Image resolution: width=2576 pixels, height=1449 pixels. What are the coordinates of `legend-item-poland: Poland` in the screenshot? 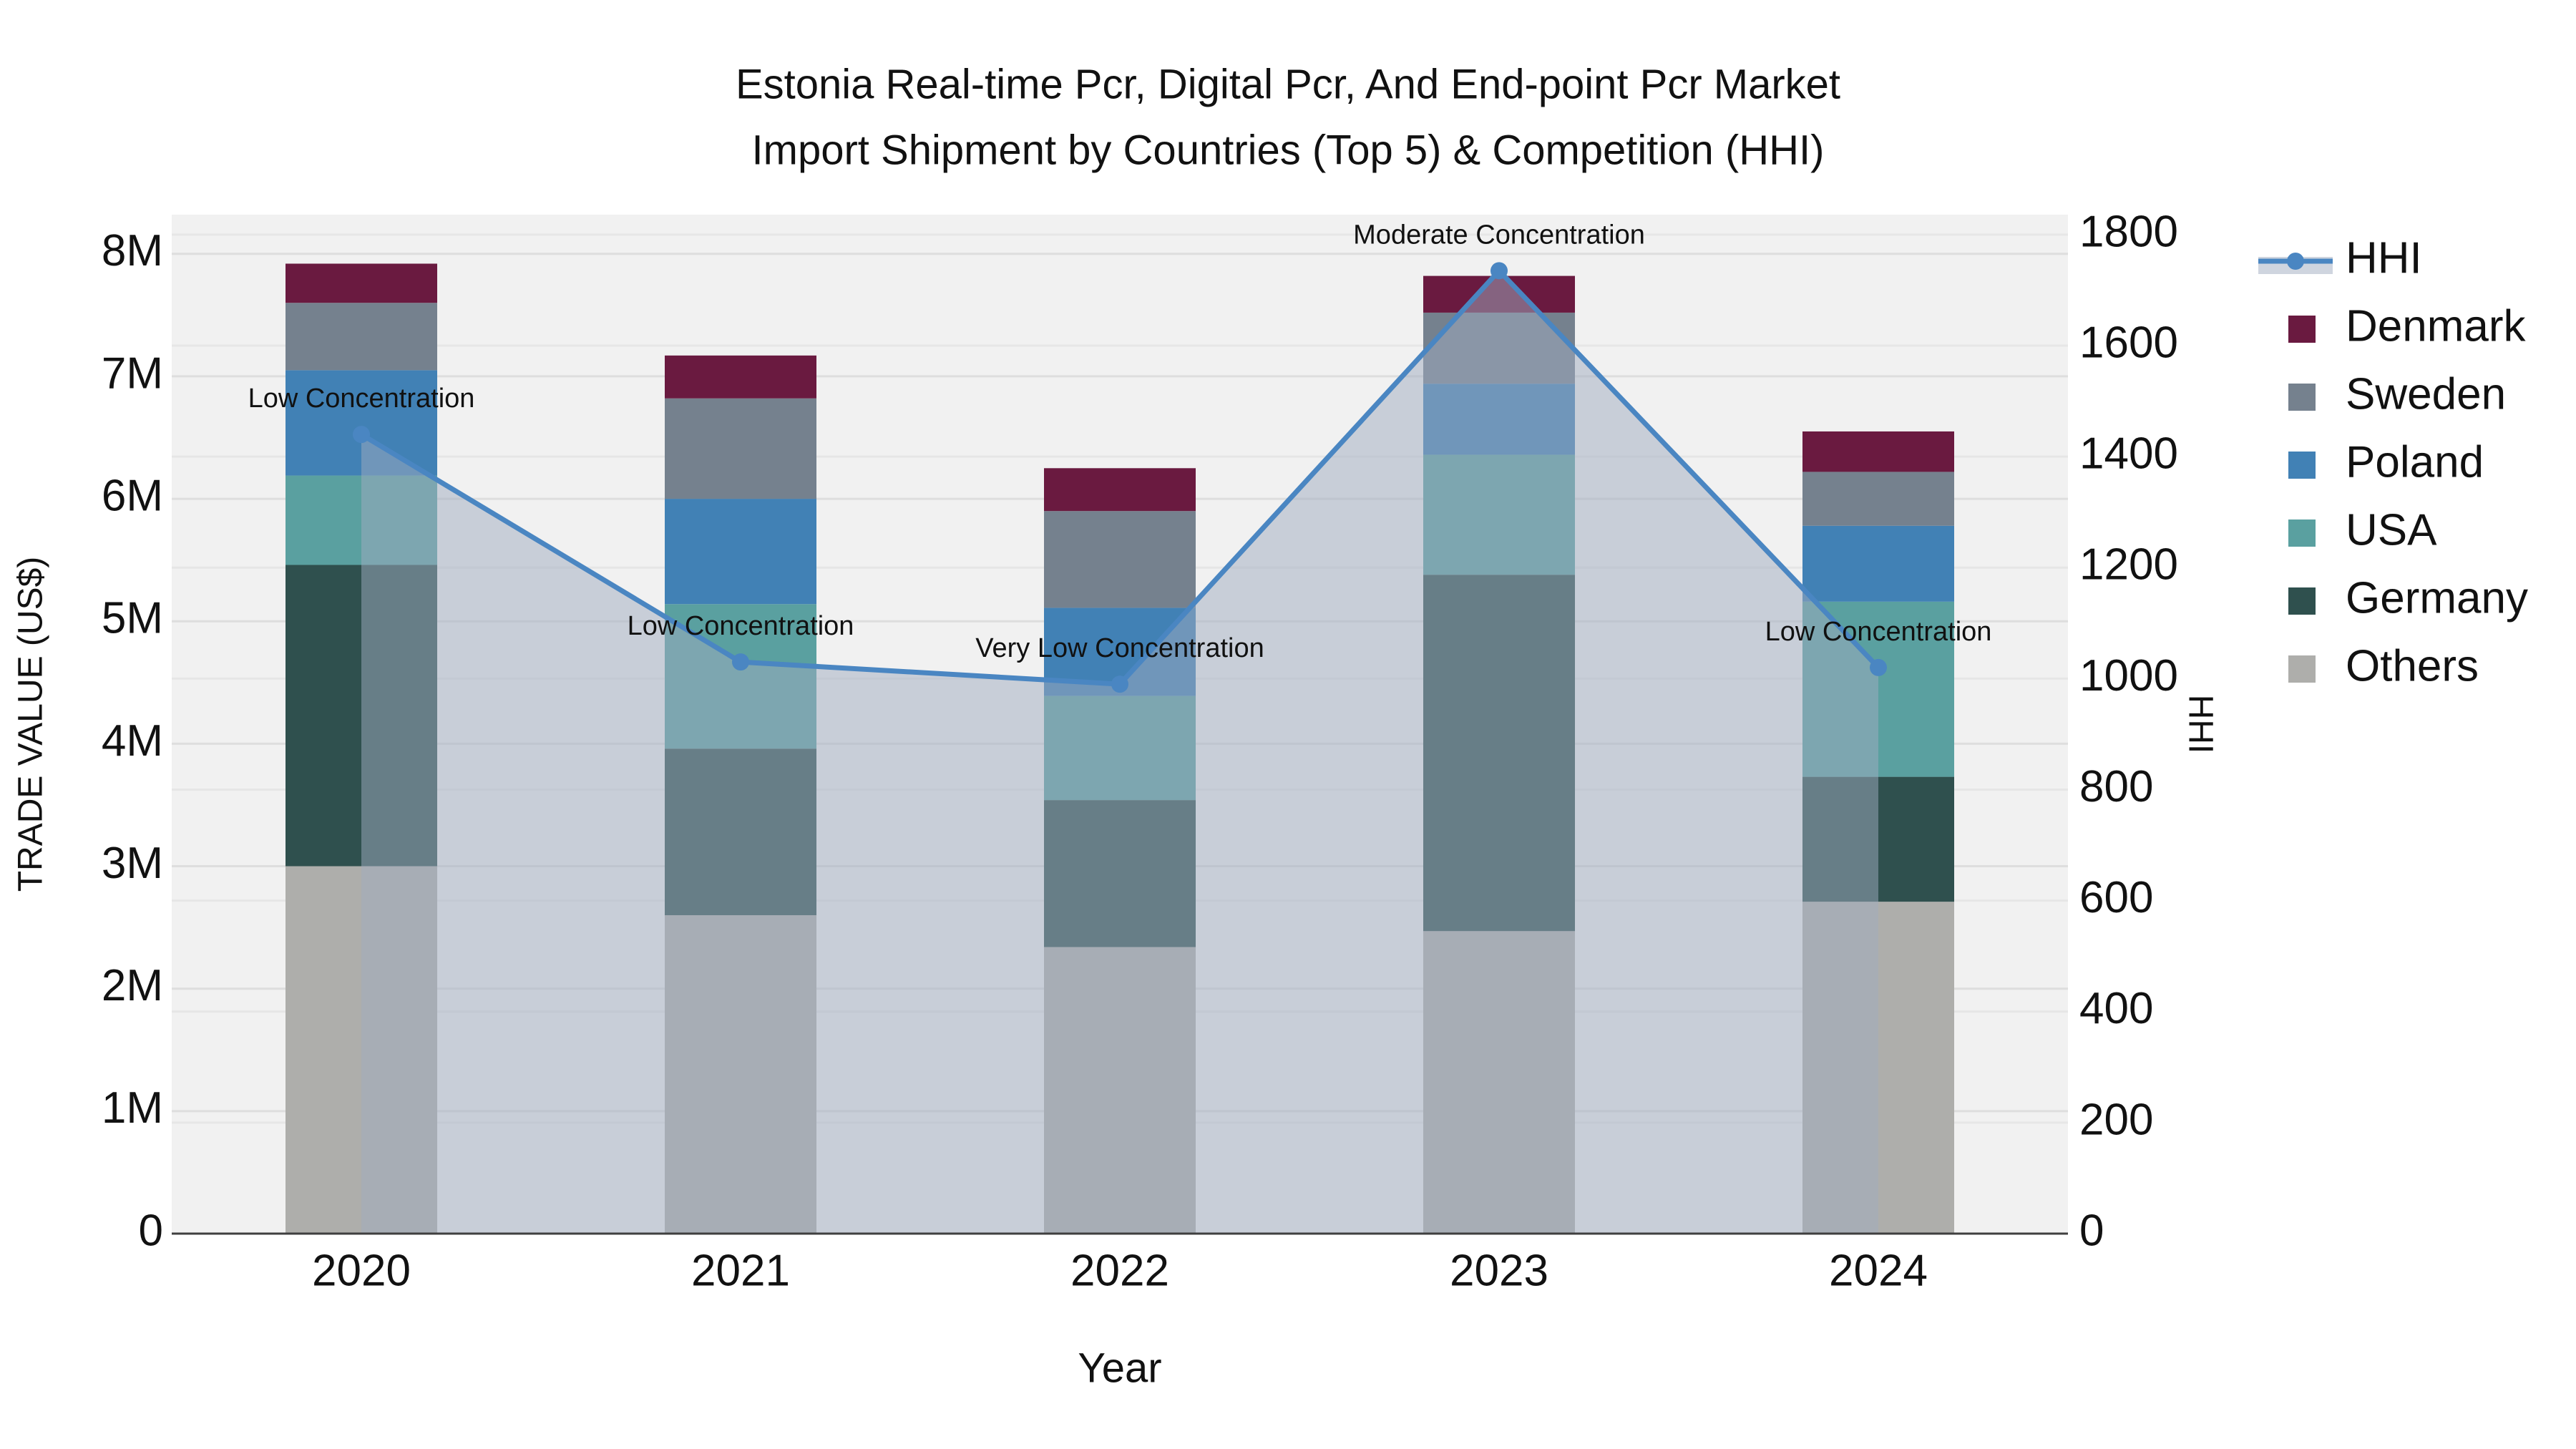 It's located at (2386, 462).